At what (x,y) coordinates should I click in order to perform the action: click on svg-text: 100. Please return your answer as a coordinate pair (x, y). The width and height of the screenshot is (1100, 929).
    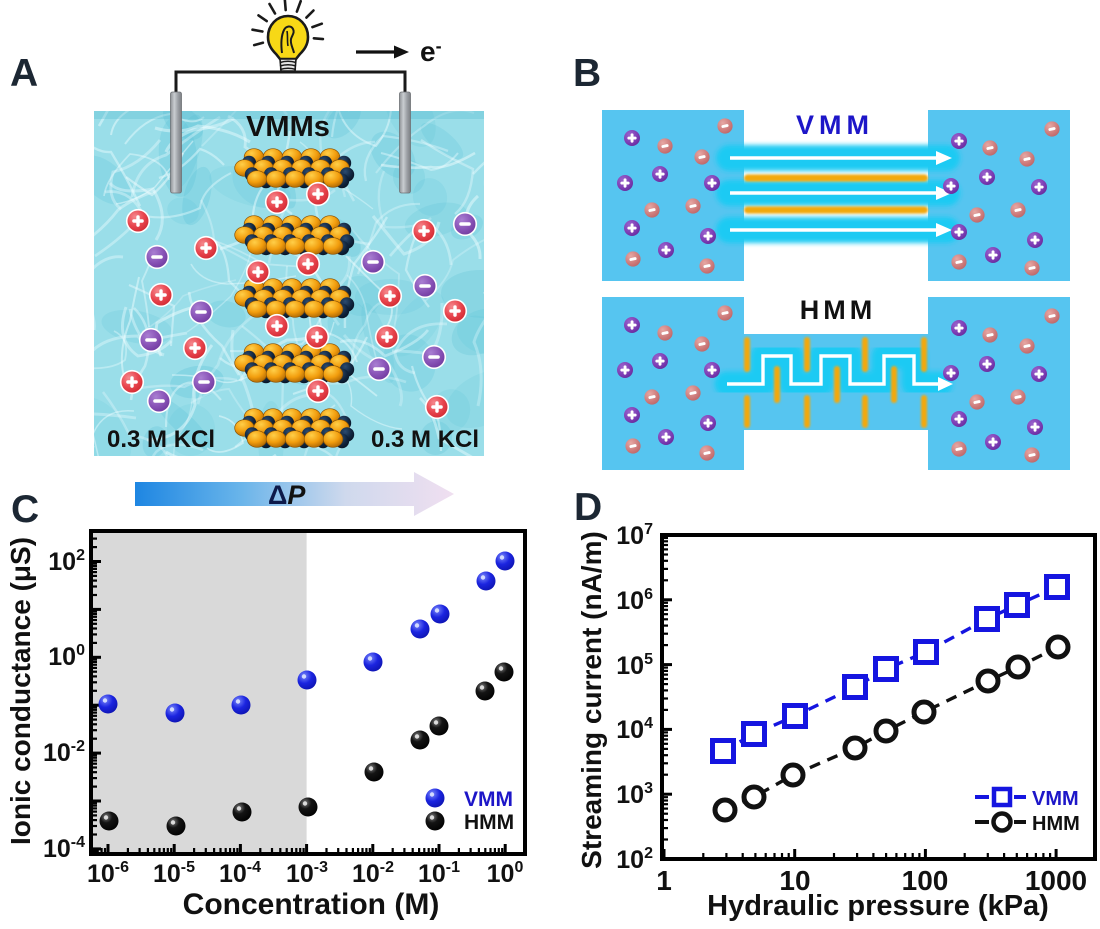
    Looking at the image, I should click on (925, 880).